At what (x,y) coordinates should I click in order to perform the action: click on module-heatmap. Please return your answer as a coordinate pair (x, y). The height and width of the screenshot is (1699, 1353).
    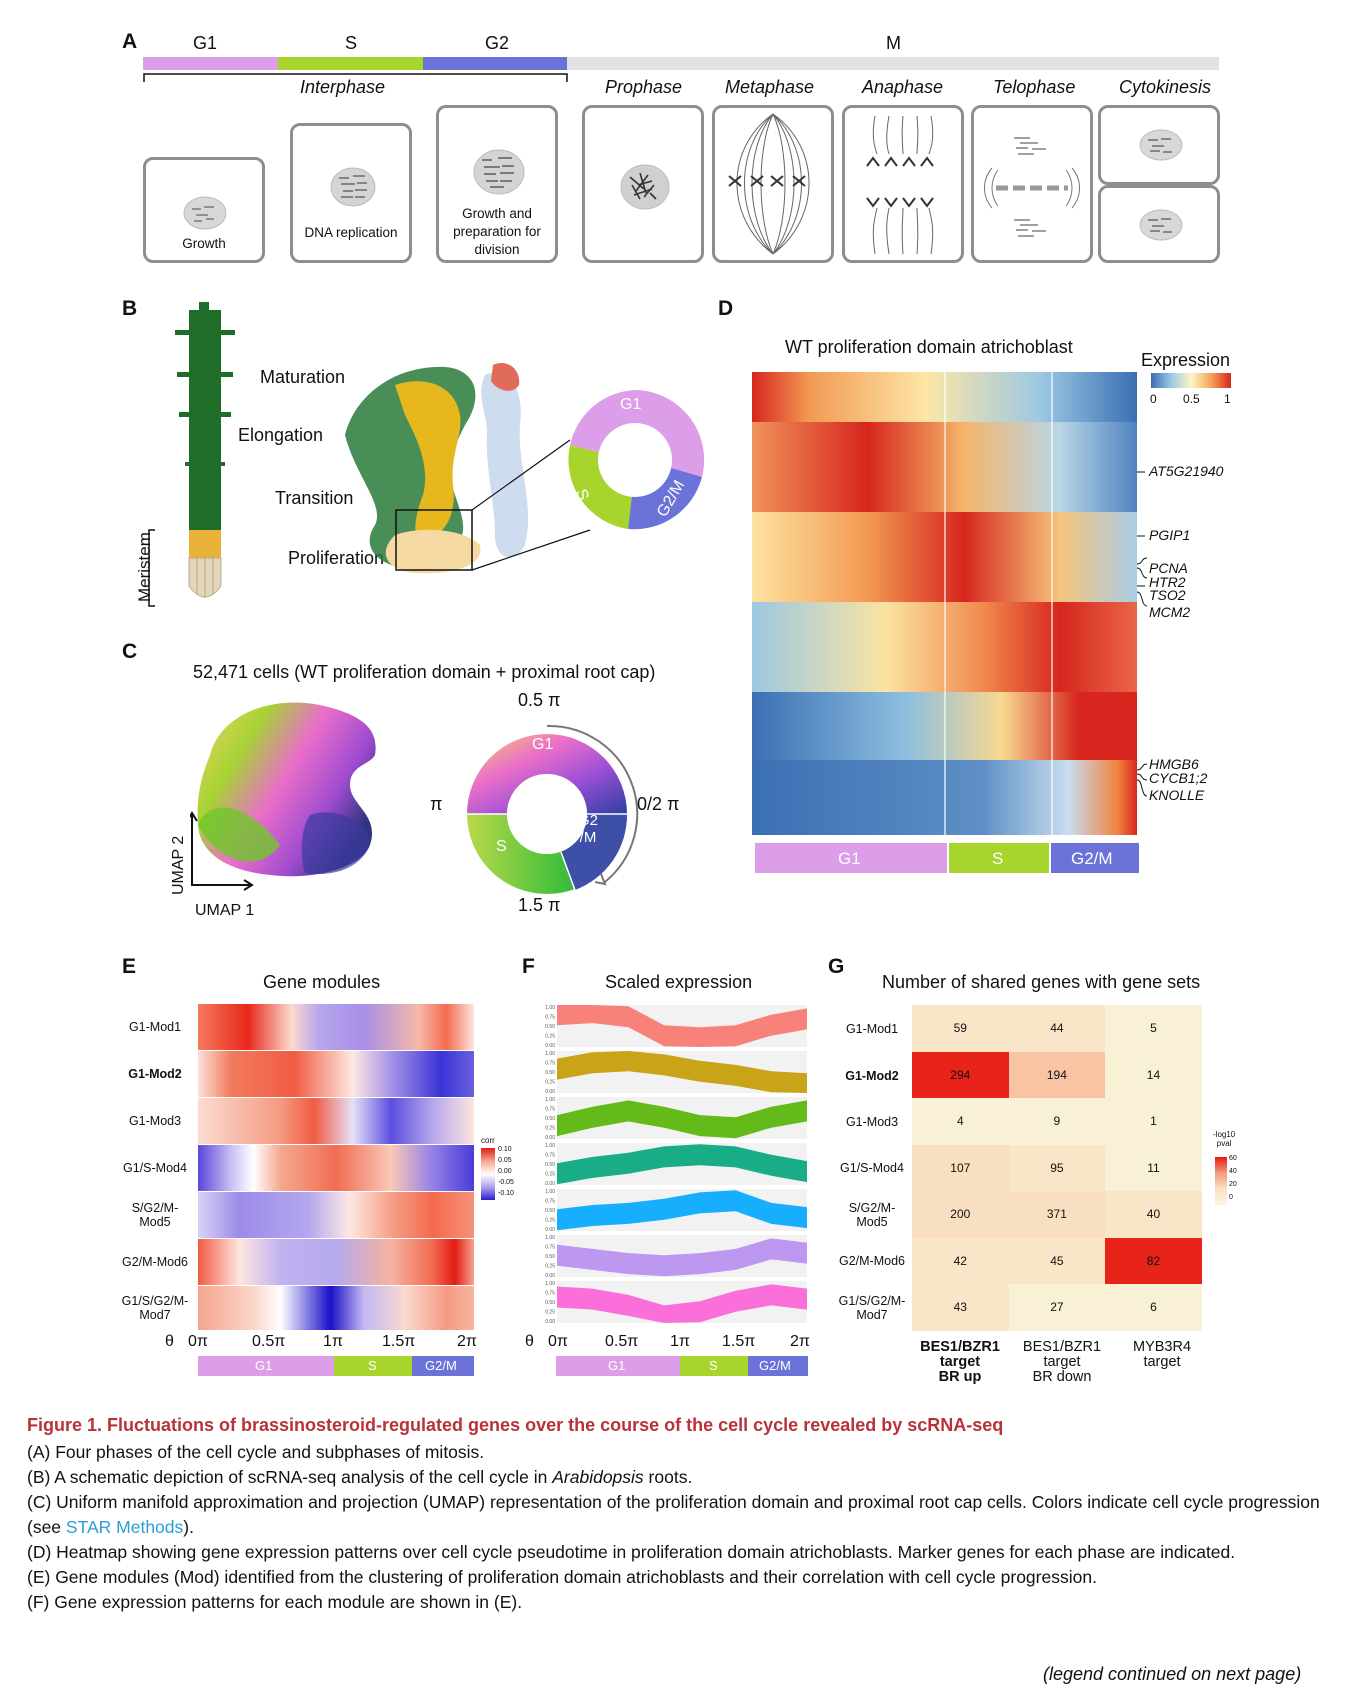
    Looking at the image, I should click on (336, 1167).